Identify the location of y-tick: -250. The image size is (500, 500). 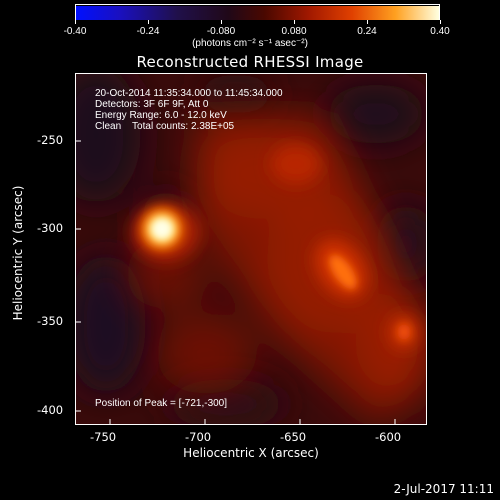
(50, 140).